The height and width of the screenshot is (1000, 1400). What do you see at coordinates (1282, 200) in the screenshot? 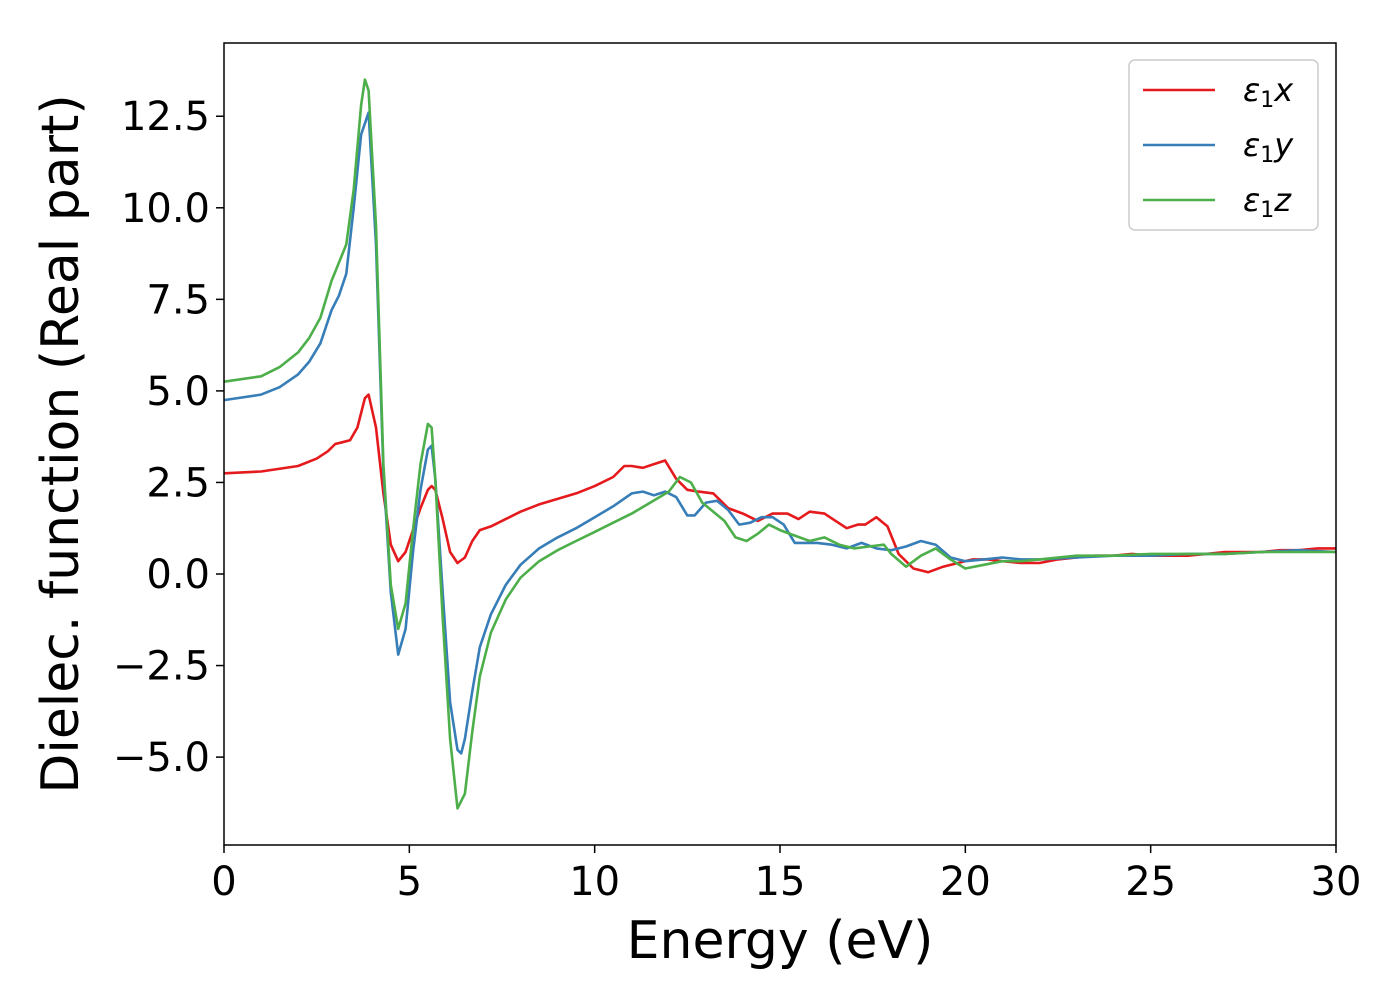
I see `legend-component: z` at bounding box center [1282, 200].